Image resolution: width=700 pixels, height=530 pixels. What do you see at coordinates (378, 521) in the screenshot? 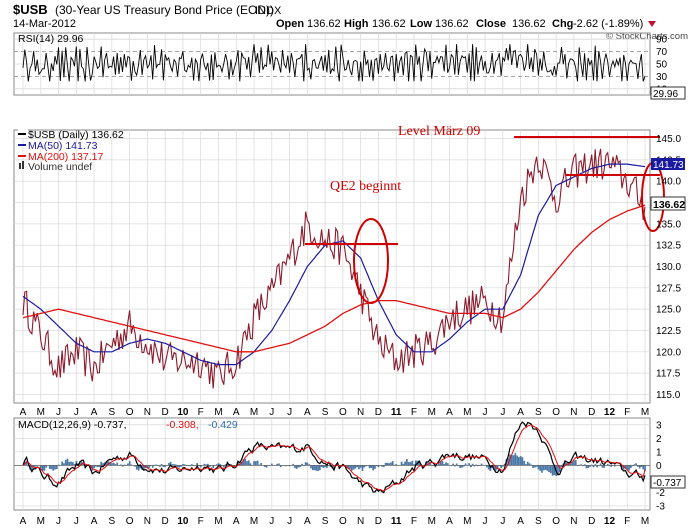
I see `x-tick-label-bottom: D` at bounding box center [378, 521].